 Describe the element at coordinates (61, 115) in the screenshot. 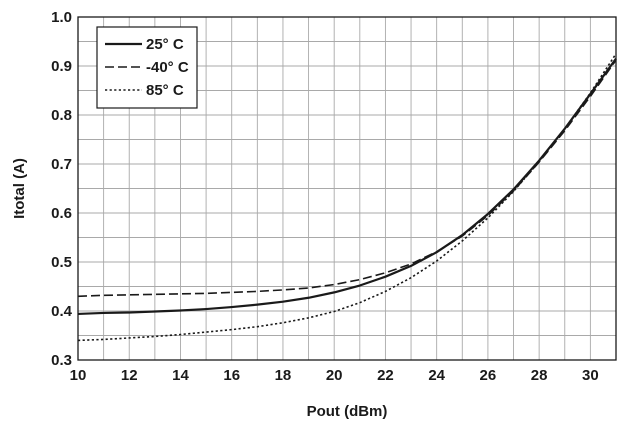

I see `y-tick-label: 0.8` at that location.